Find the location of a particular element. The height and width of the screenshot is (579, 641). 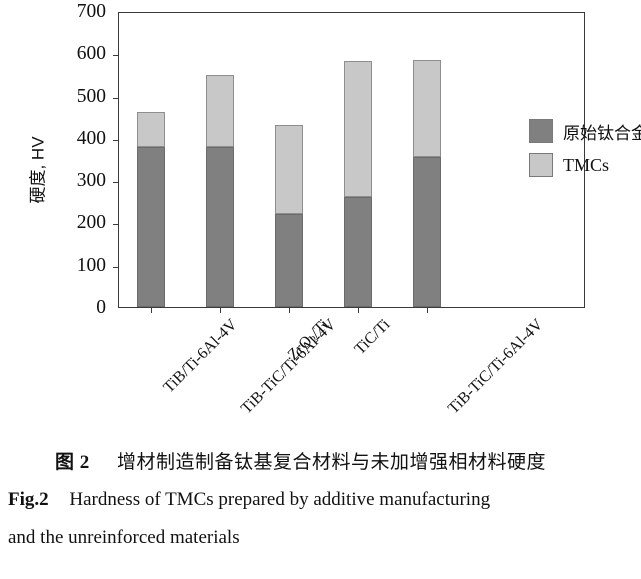

chart-legend: 原始钛合金 TMCs is located at coordinates (585, 151).